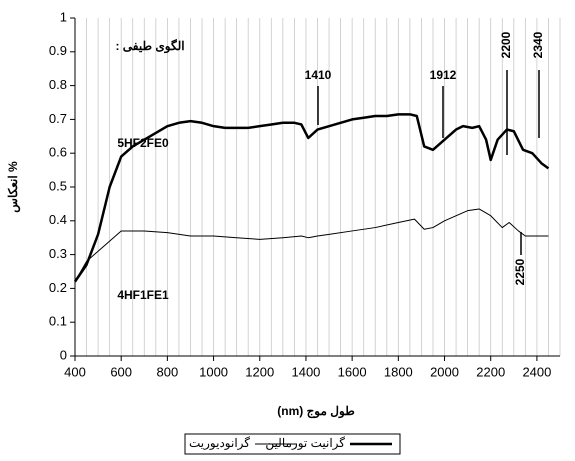 The height and width of the screenshot is (461, 575). I want to click on x-tick-label: 2000, so click(444, 371).